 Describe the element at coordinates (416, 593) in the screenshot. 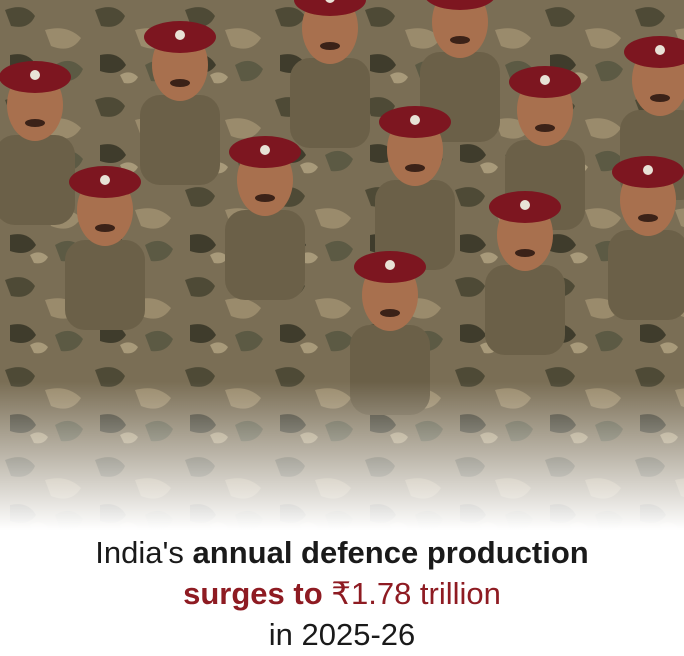

I see `headline-figure: ₹1.78 trillion` at that location.